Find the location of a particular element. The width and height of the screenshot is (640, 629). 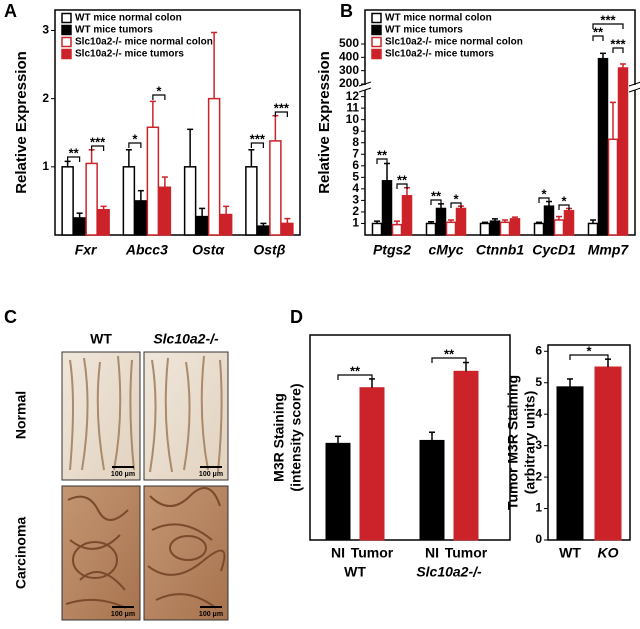

y-tick-label: 3 is located at coordinates (355, 200).